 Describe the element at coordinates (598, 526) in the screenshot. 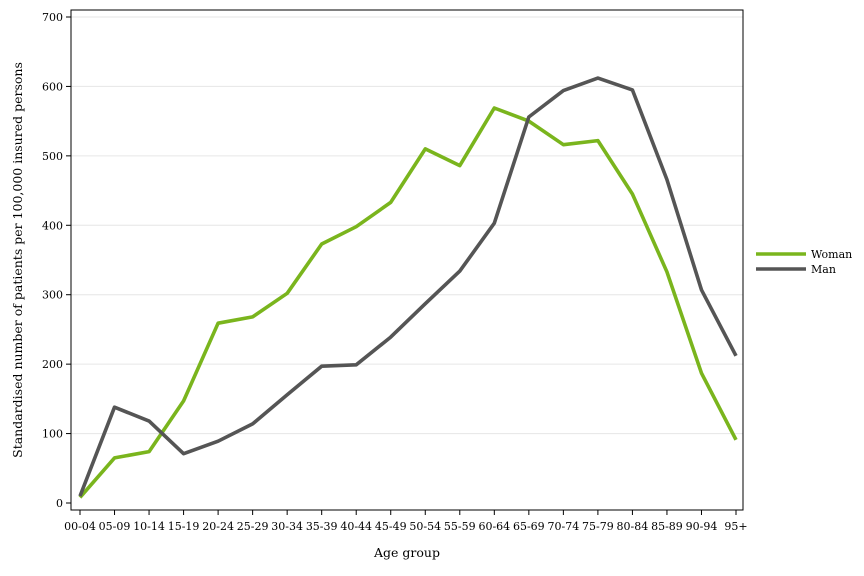

I see `x-tick-label: 75-79` at that location.